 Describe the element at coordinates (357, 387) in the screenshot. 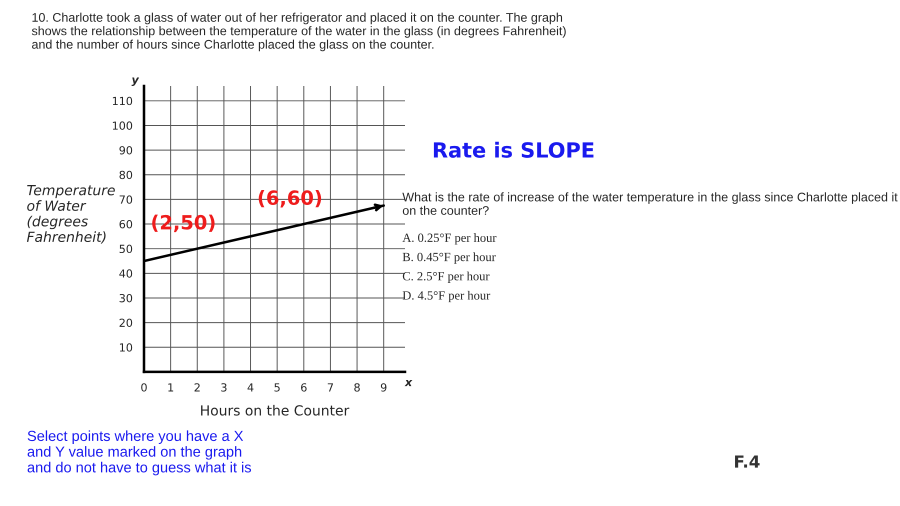

I see `x-tick-label: 8` at that location.